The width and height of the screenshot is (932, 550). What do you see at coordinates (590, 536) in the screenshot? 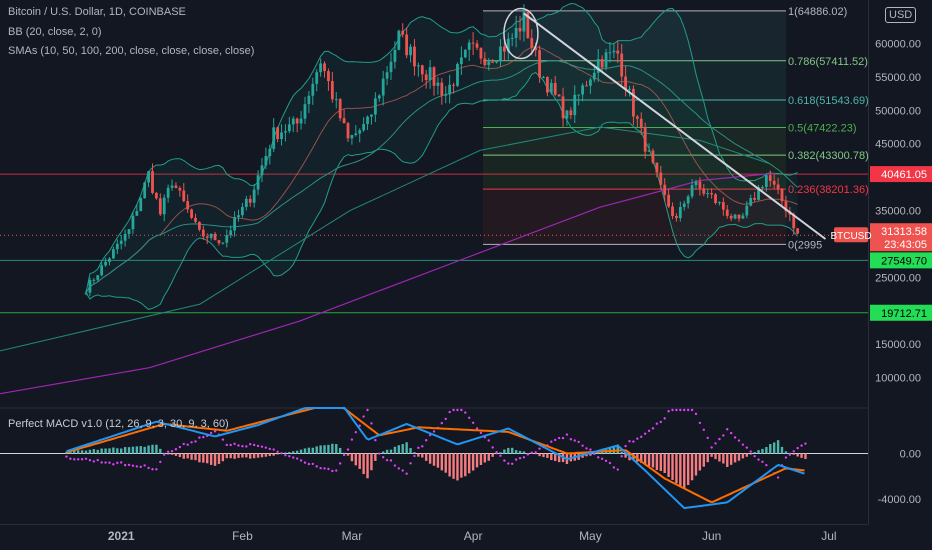
I see `time-tick-label: May` at bounding box center [590, 536].